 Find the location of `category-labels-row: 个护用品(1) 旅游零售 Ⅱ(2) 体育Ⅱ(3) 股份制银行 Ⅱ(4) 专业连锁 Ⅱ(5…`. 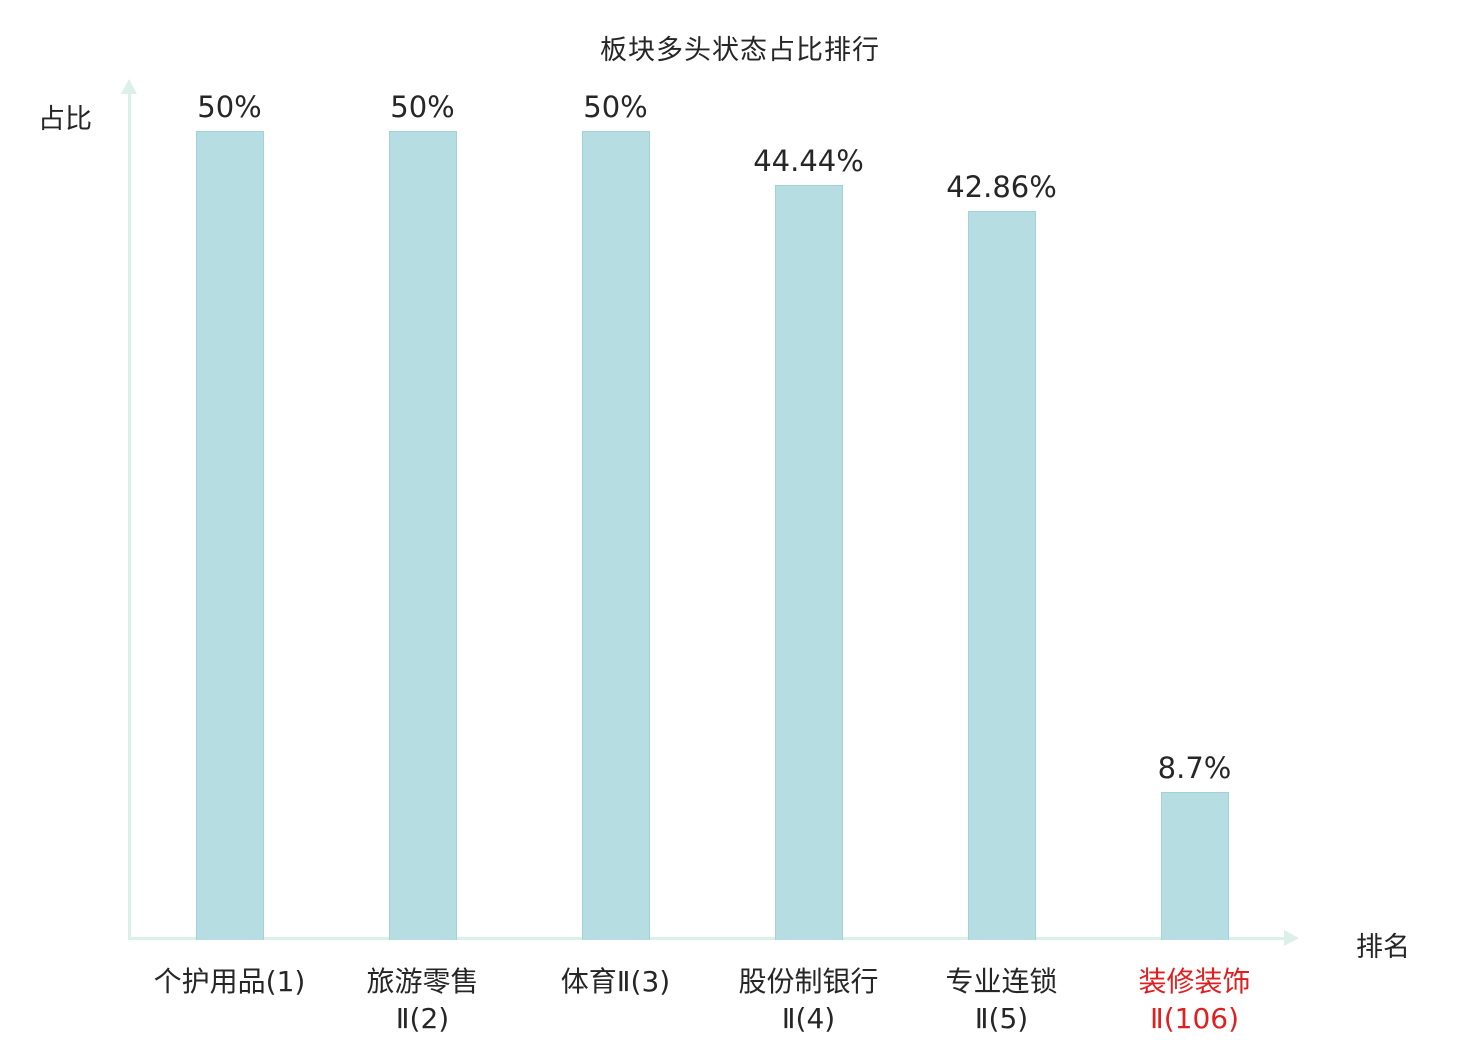

category-labels-row: 个护用品(1) 旅游零售 Ⅱ(2) 体育Ⅱ(3) 股份制银行 Ⅱ(4) 专业连锁 Ⅱ(5… is located at coordinates (712, 1001).